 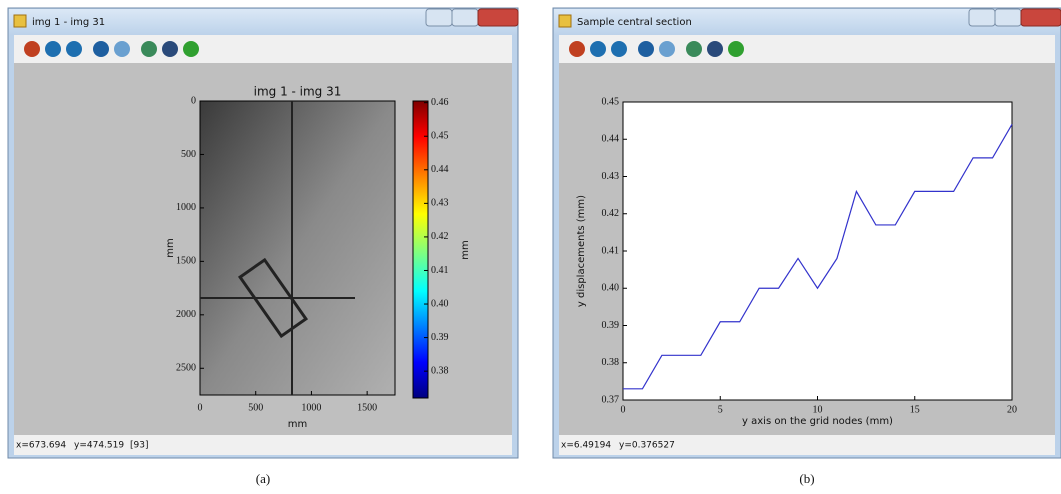 What do you see at coordinates (186, 207) in the screenshot?
I see `y-tick-label: 1000` at bounding box center [186, 207].